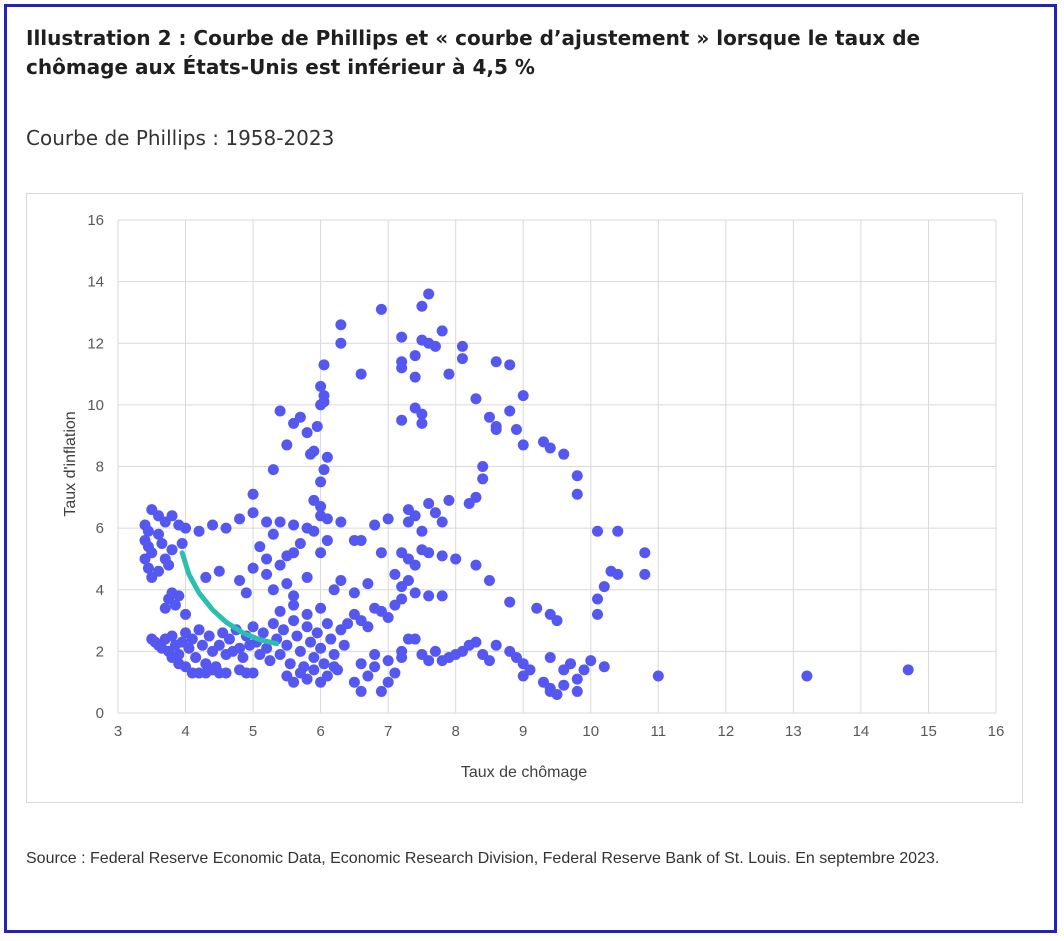 The width and height of the screenshot is (1064, 941). What do you see at coordinates (320, 731) in the screenshot?
I see `x-tick-label: 6` at bounding box center [320, 731].